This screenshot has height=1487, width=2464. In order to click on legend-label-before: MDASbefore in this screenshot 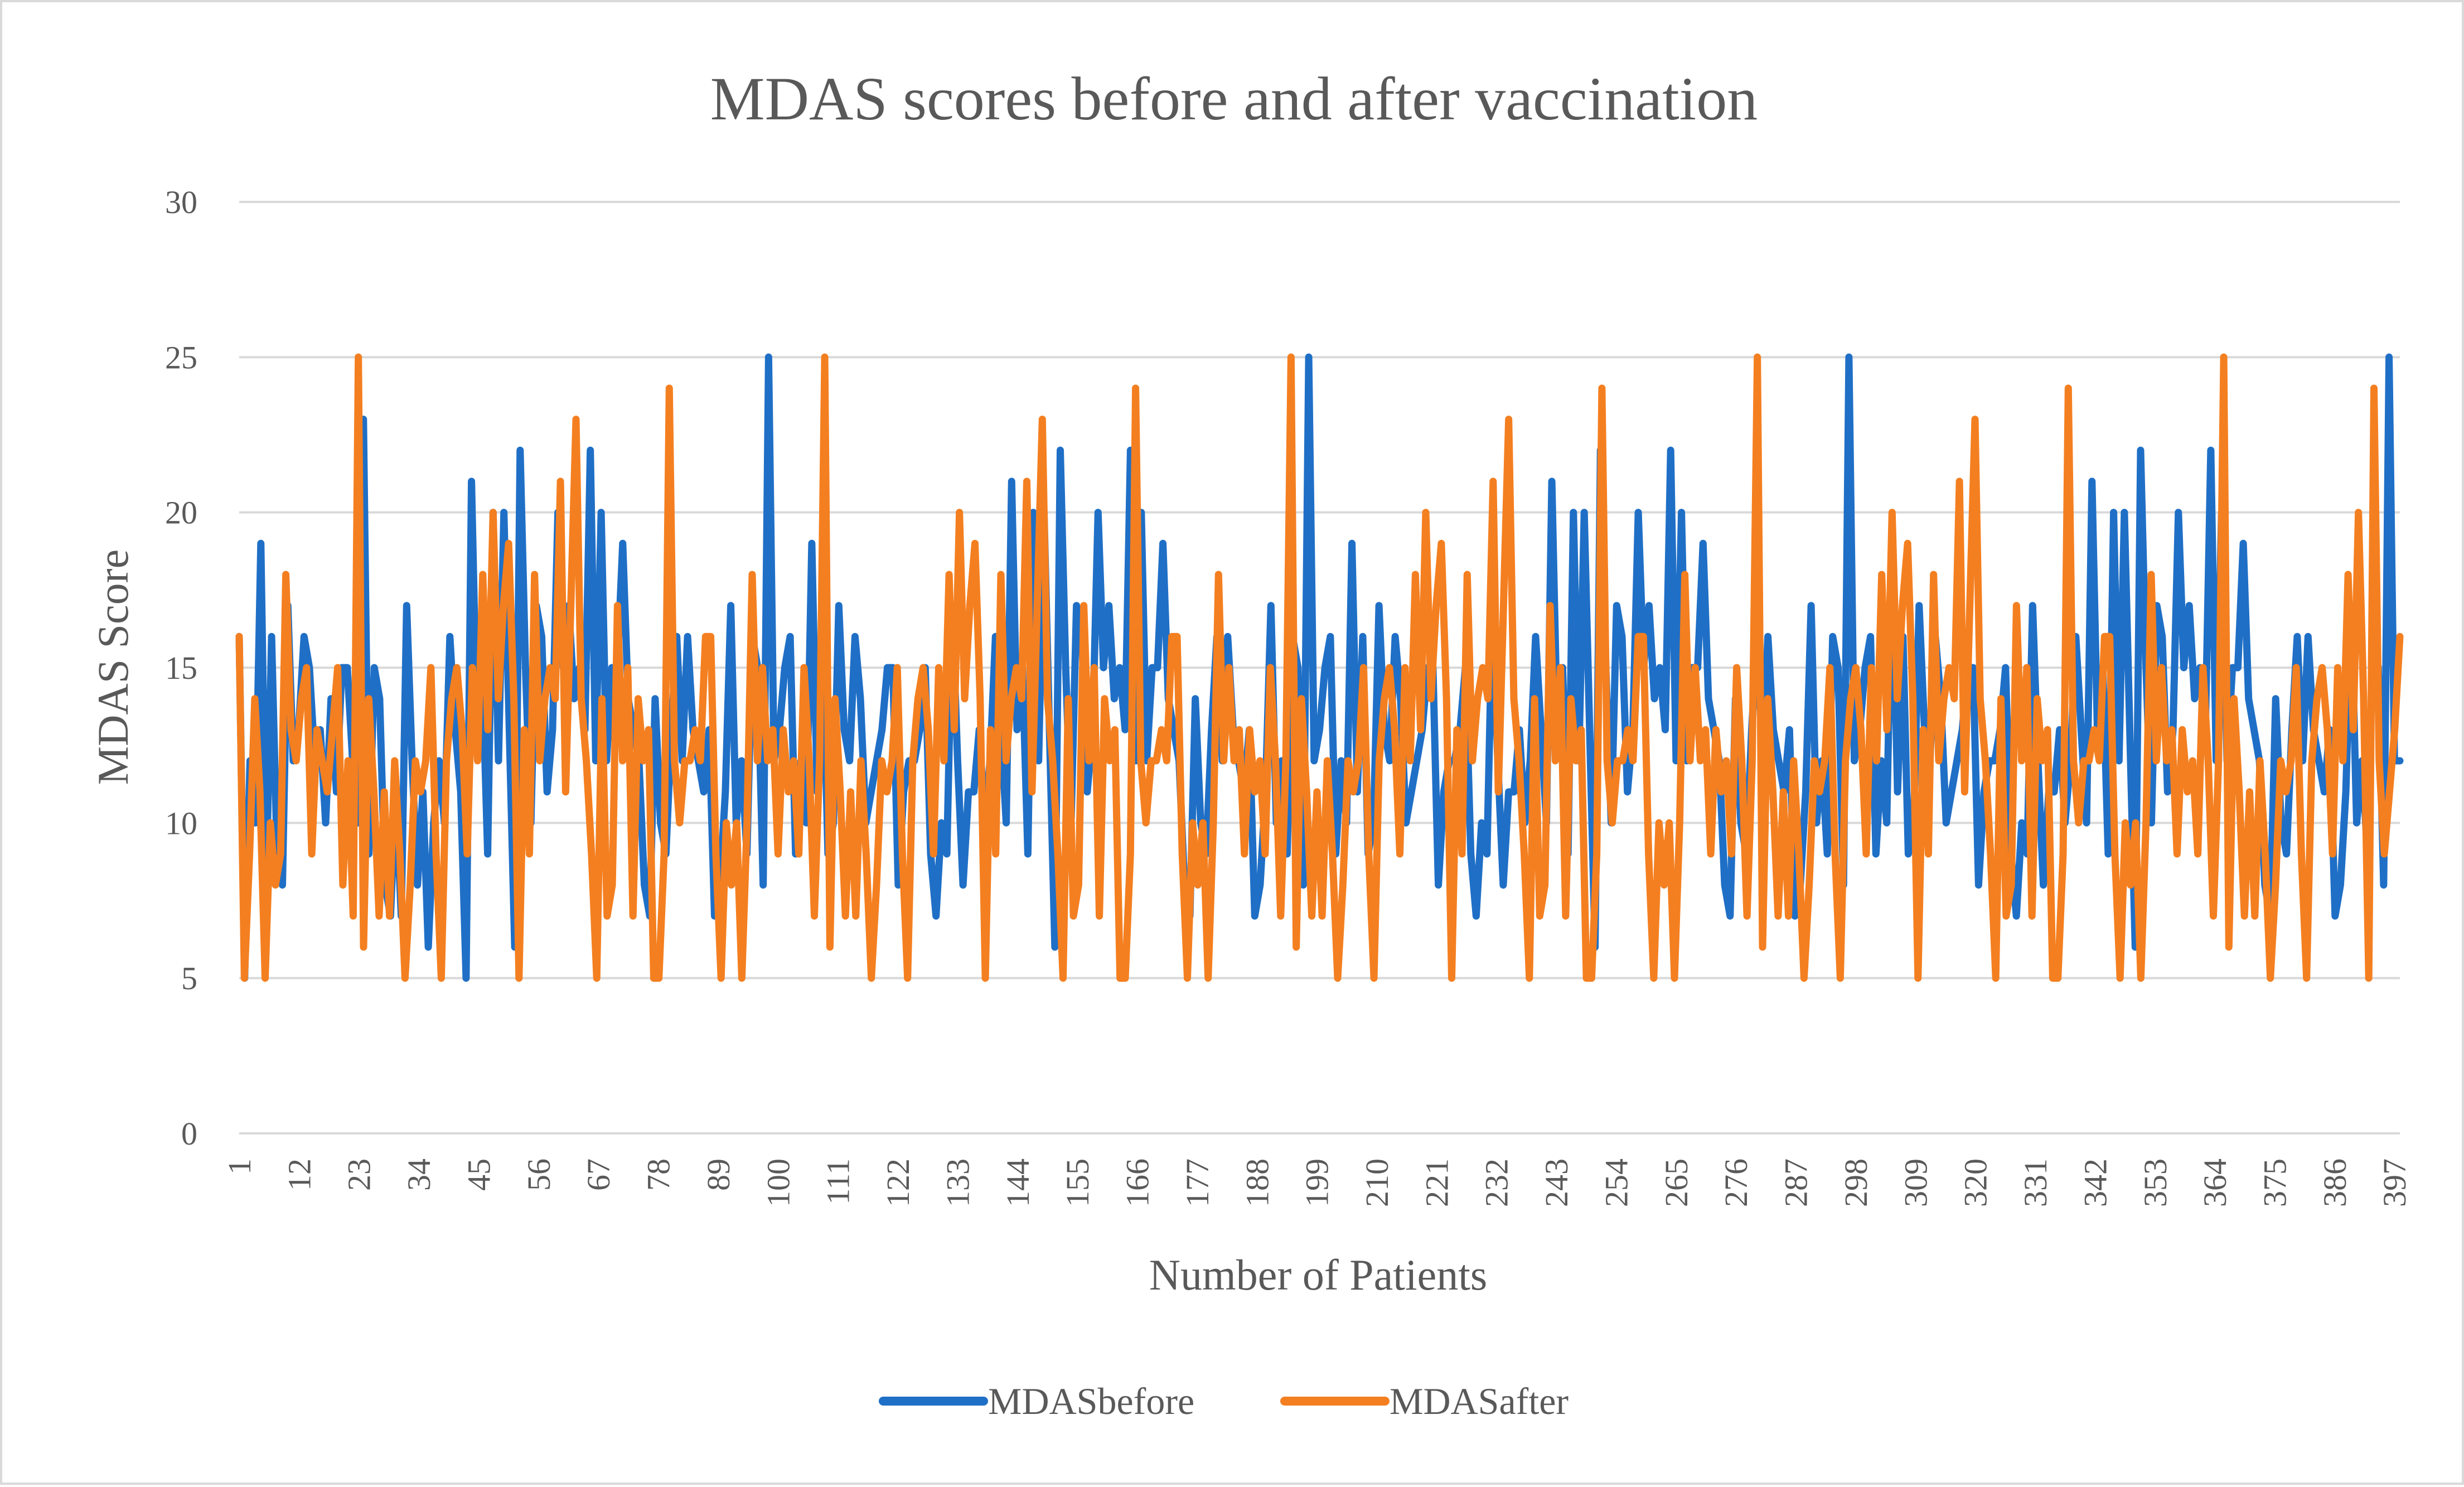, I will do `click(1091, 1401)`.